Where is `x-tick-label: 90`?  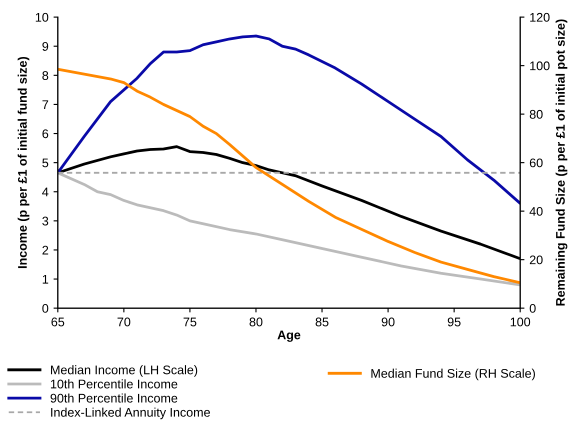 x-tick-label: 90 is located at coordinates (388, 322).